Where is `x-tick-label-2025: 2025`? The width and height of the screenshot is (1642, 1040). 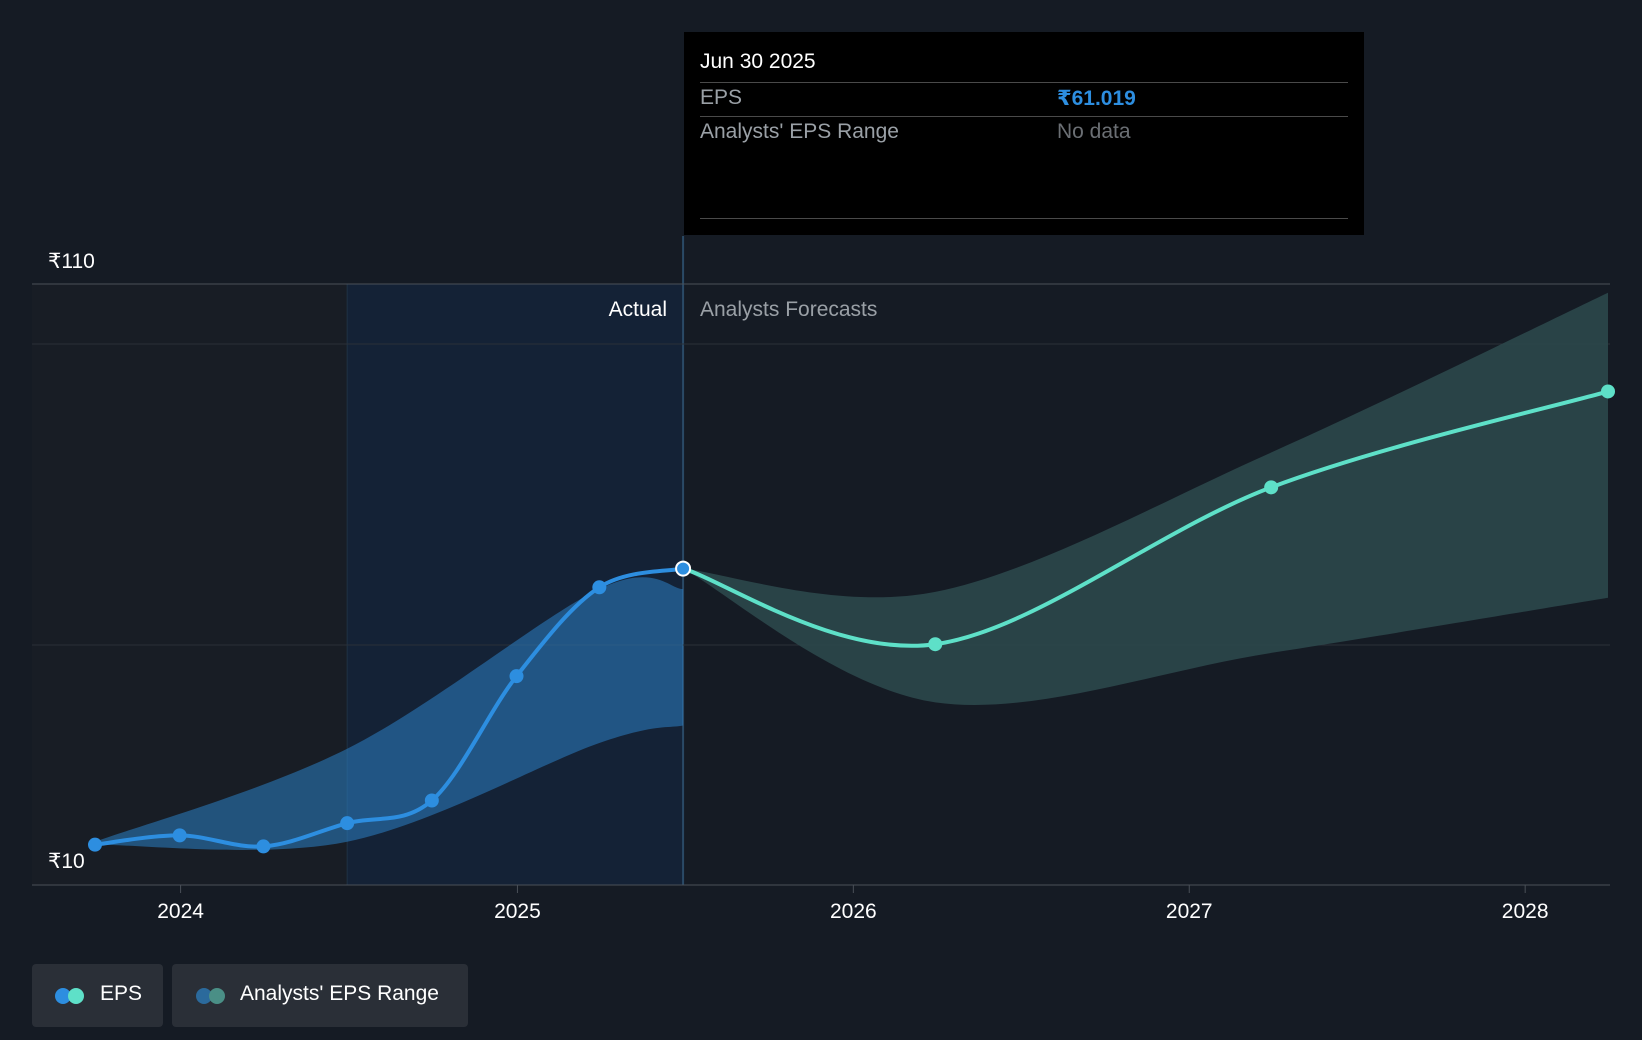
x-tick-label-2025: 2025 is located at coordinates (517, 911).